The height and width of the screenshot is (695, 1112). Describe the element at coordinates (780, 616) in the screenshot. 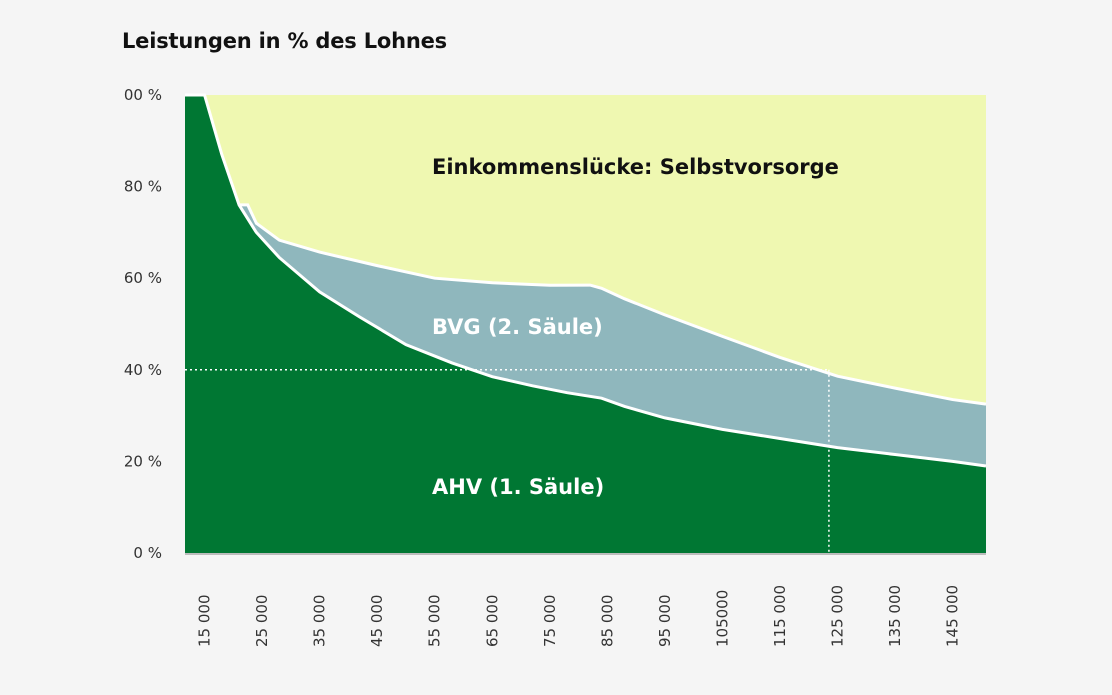

I see `x-tick-label: 115 000` at that location.